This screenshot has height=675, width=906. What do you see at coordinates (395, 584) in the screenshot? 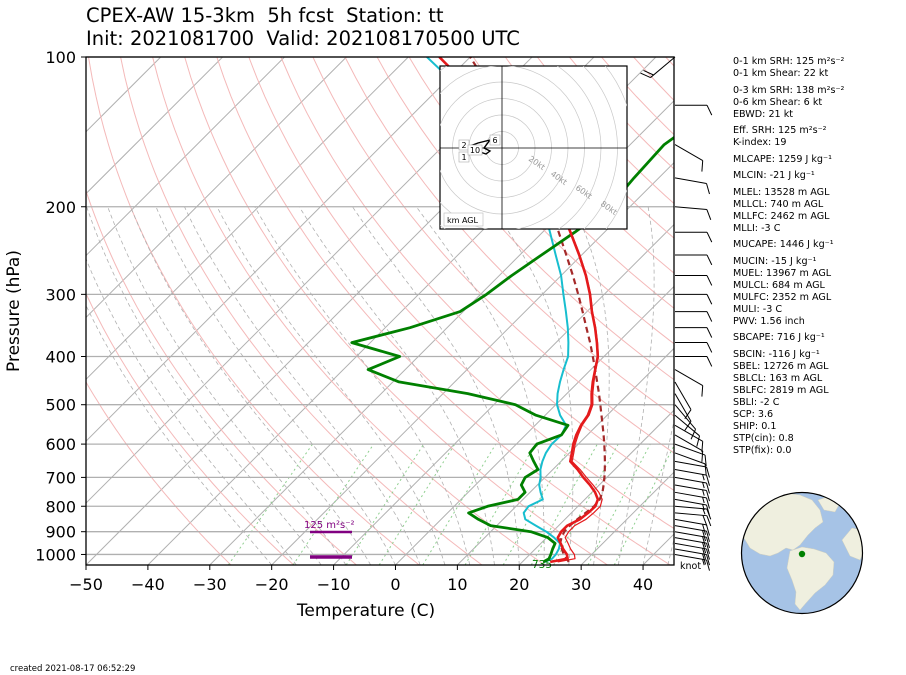
I see `x-tick-label: 0` at bounding box center [395, 584].